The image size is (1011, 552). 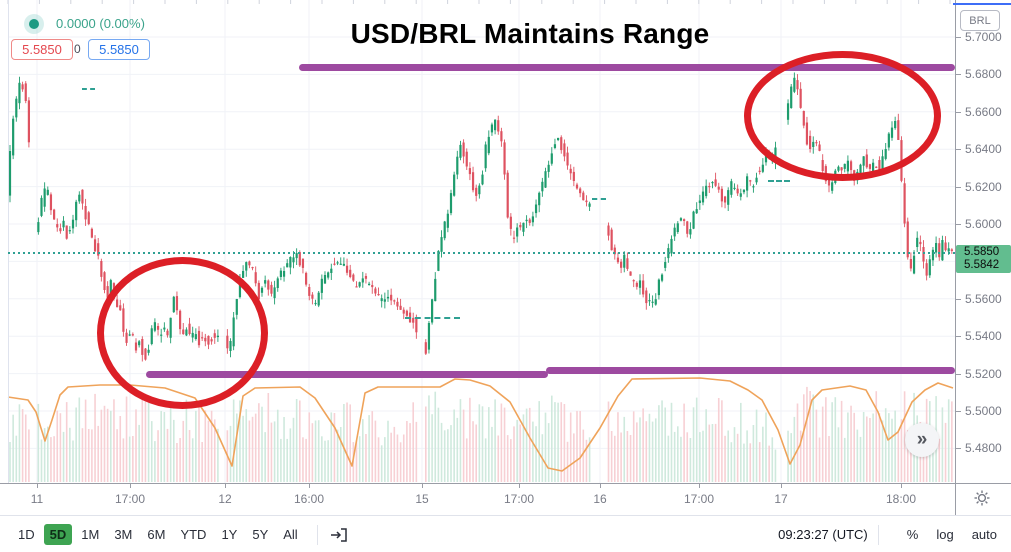 What do you see at coordinates (955, 499) in the screenshot?
I see `axis-corner-separator` at bounding box center [955, 499].